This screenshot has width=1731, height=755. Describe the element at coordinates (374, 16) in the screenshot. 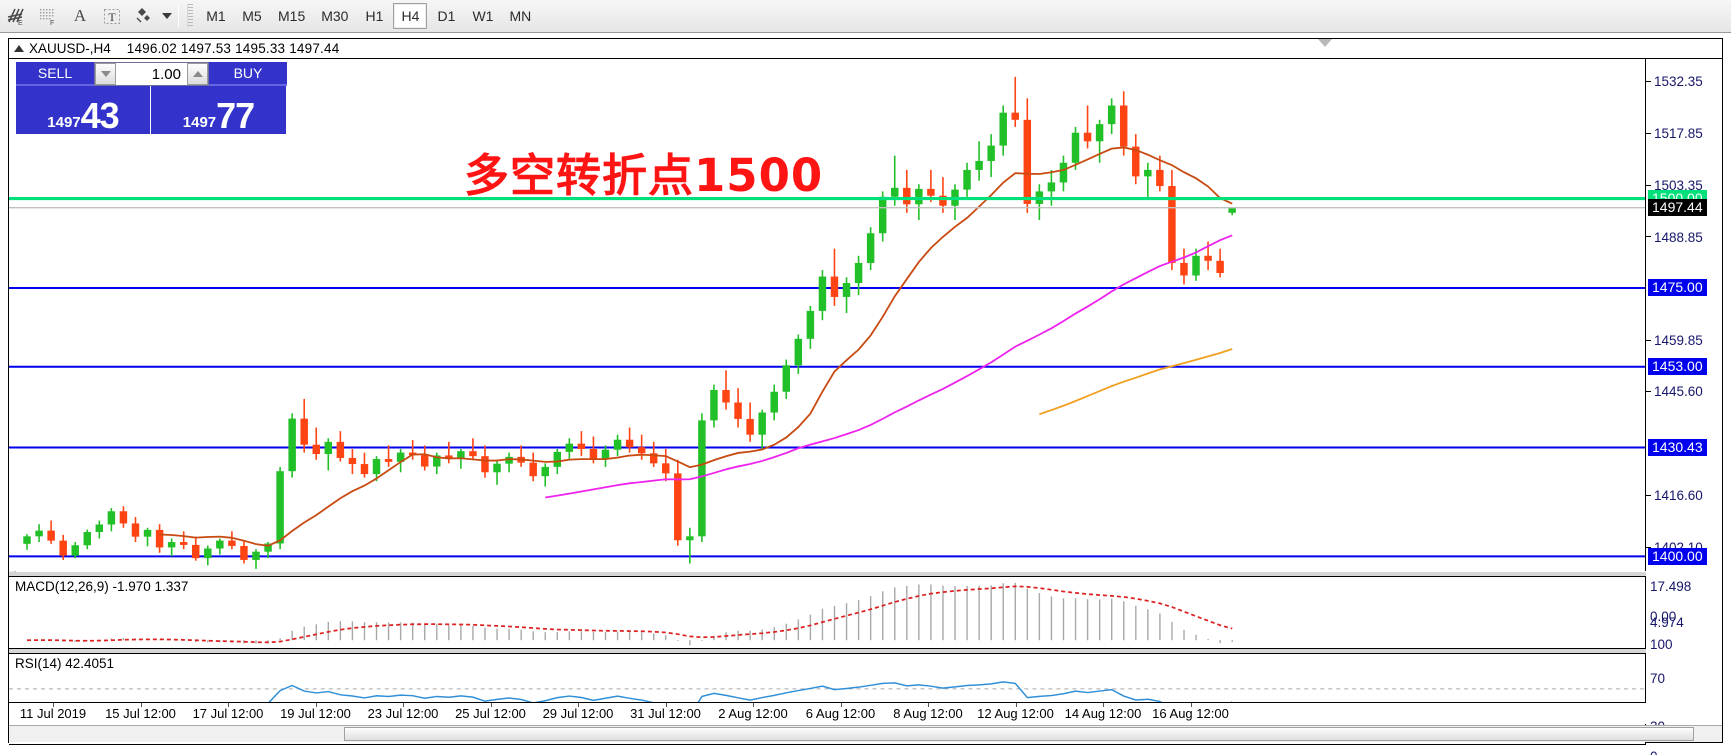

I see `timeframe-button-h1: H1` at that location.